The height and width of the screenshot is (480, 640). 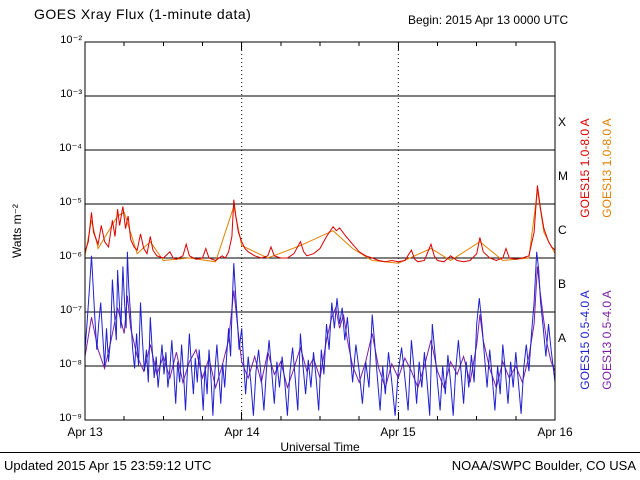 What do you see at coordinates (242, 432) in the screenshot?
I see `x-tick-label: Apr 14` at bounding box center [242, 432].